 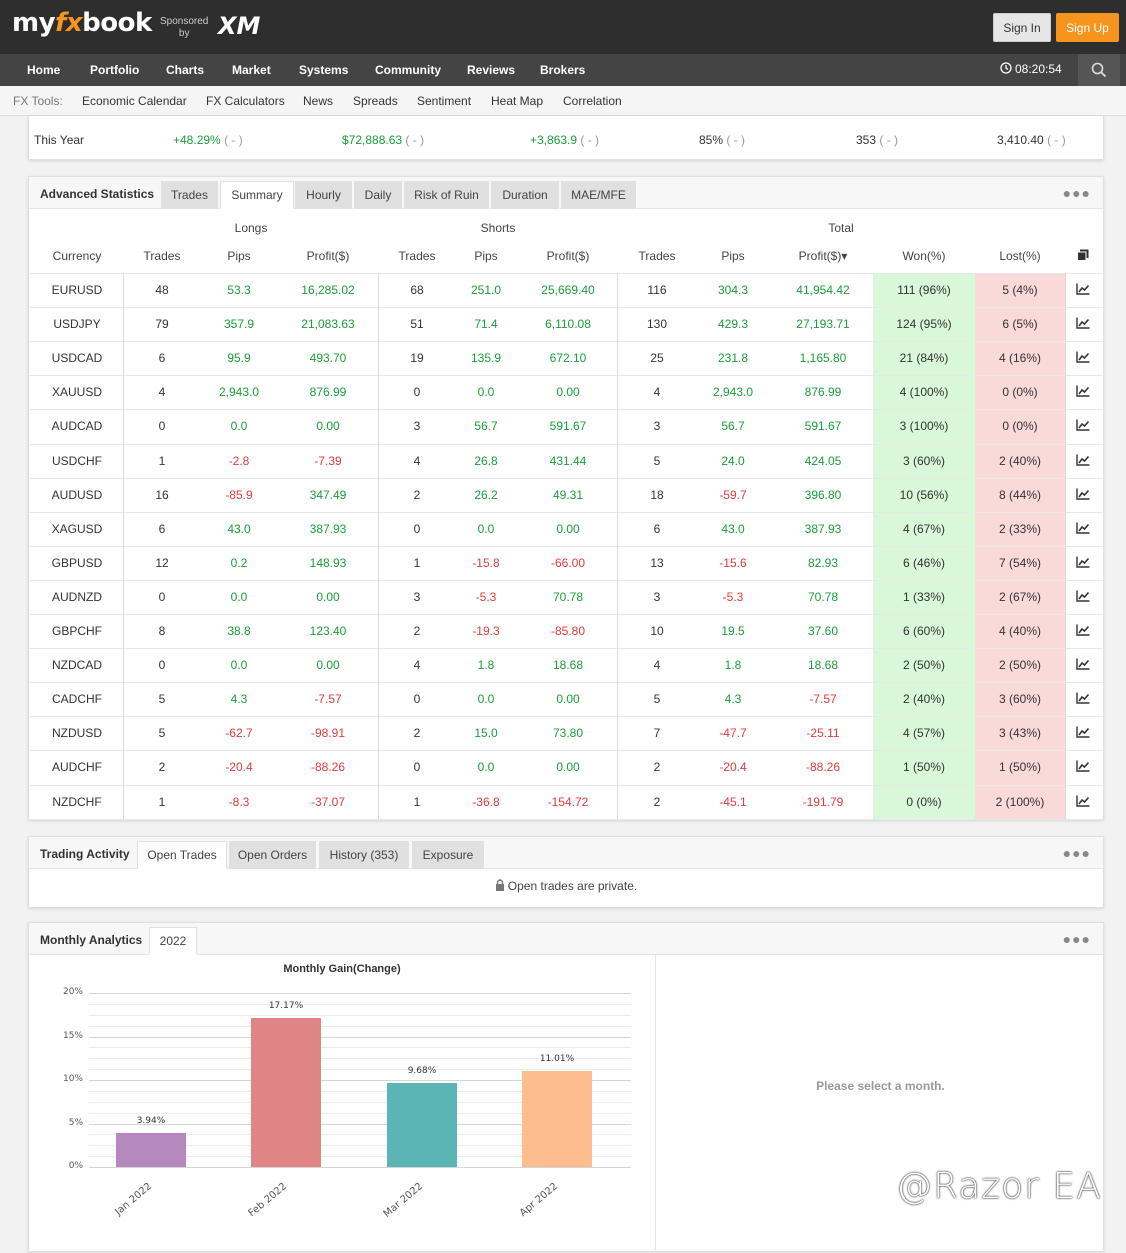 I want to click on tool-sentiment: Sentiment, so click(x=444, y=101).